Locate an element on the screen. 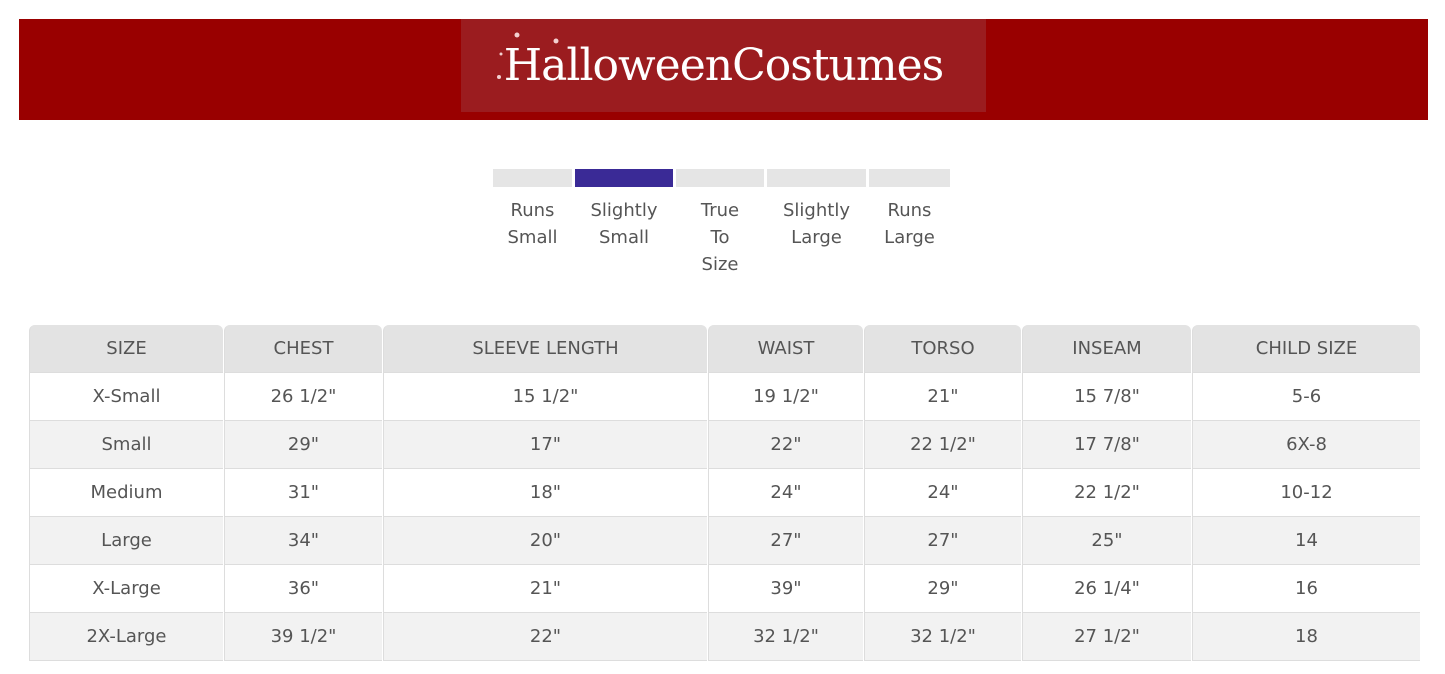 This screenshot has width=1445, height=674. table-cell: 18 is located at coordinates (1306, 636).